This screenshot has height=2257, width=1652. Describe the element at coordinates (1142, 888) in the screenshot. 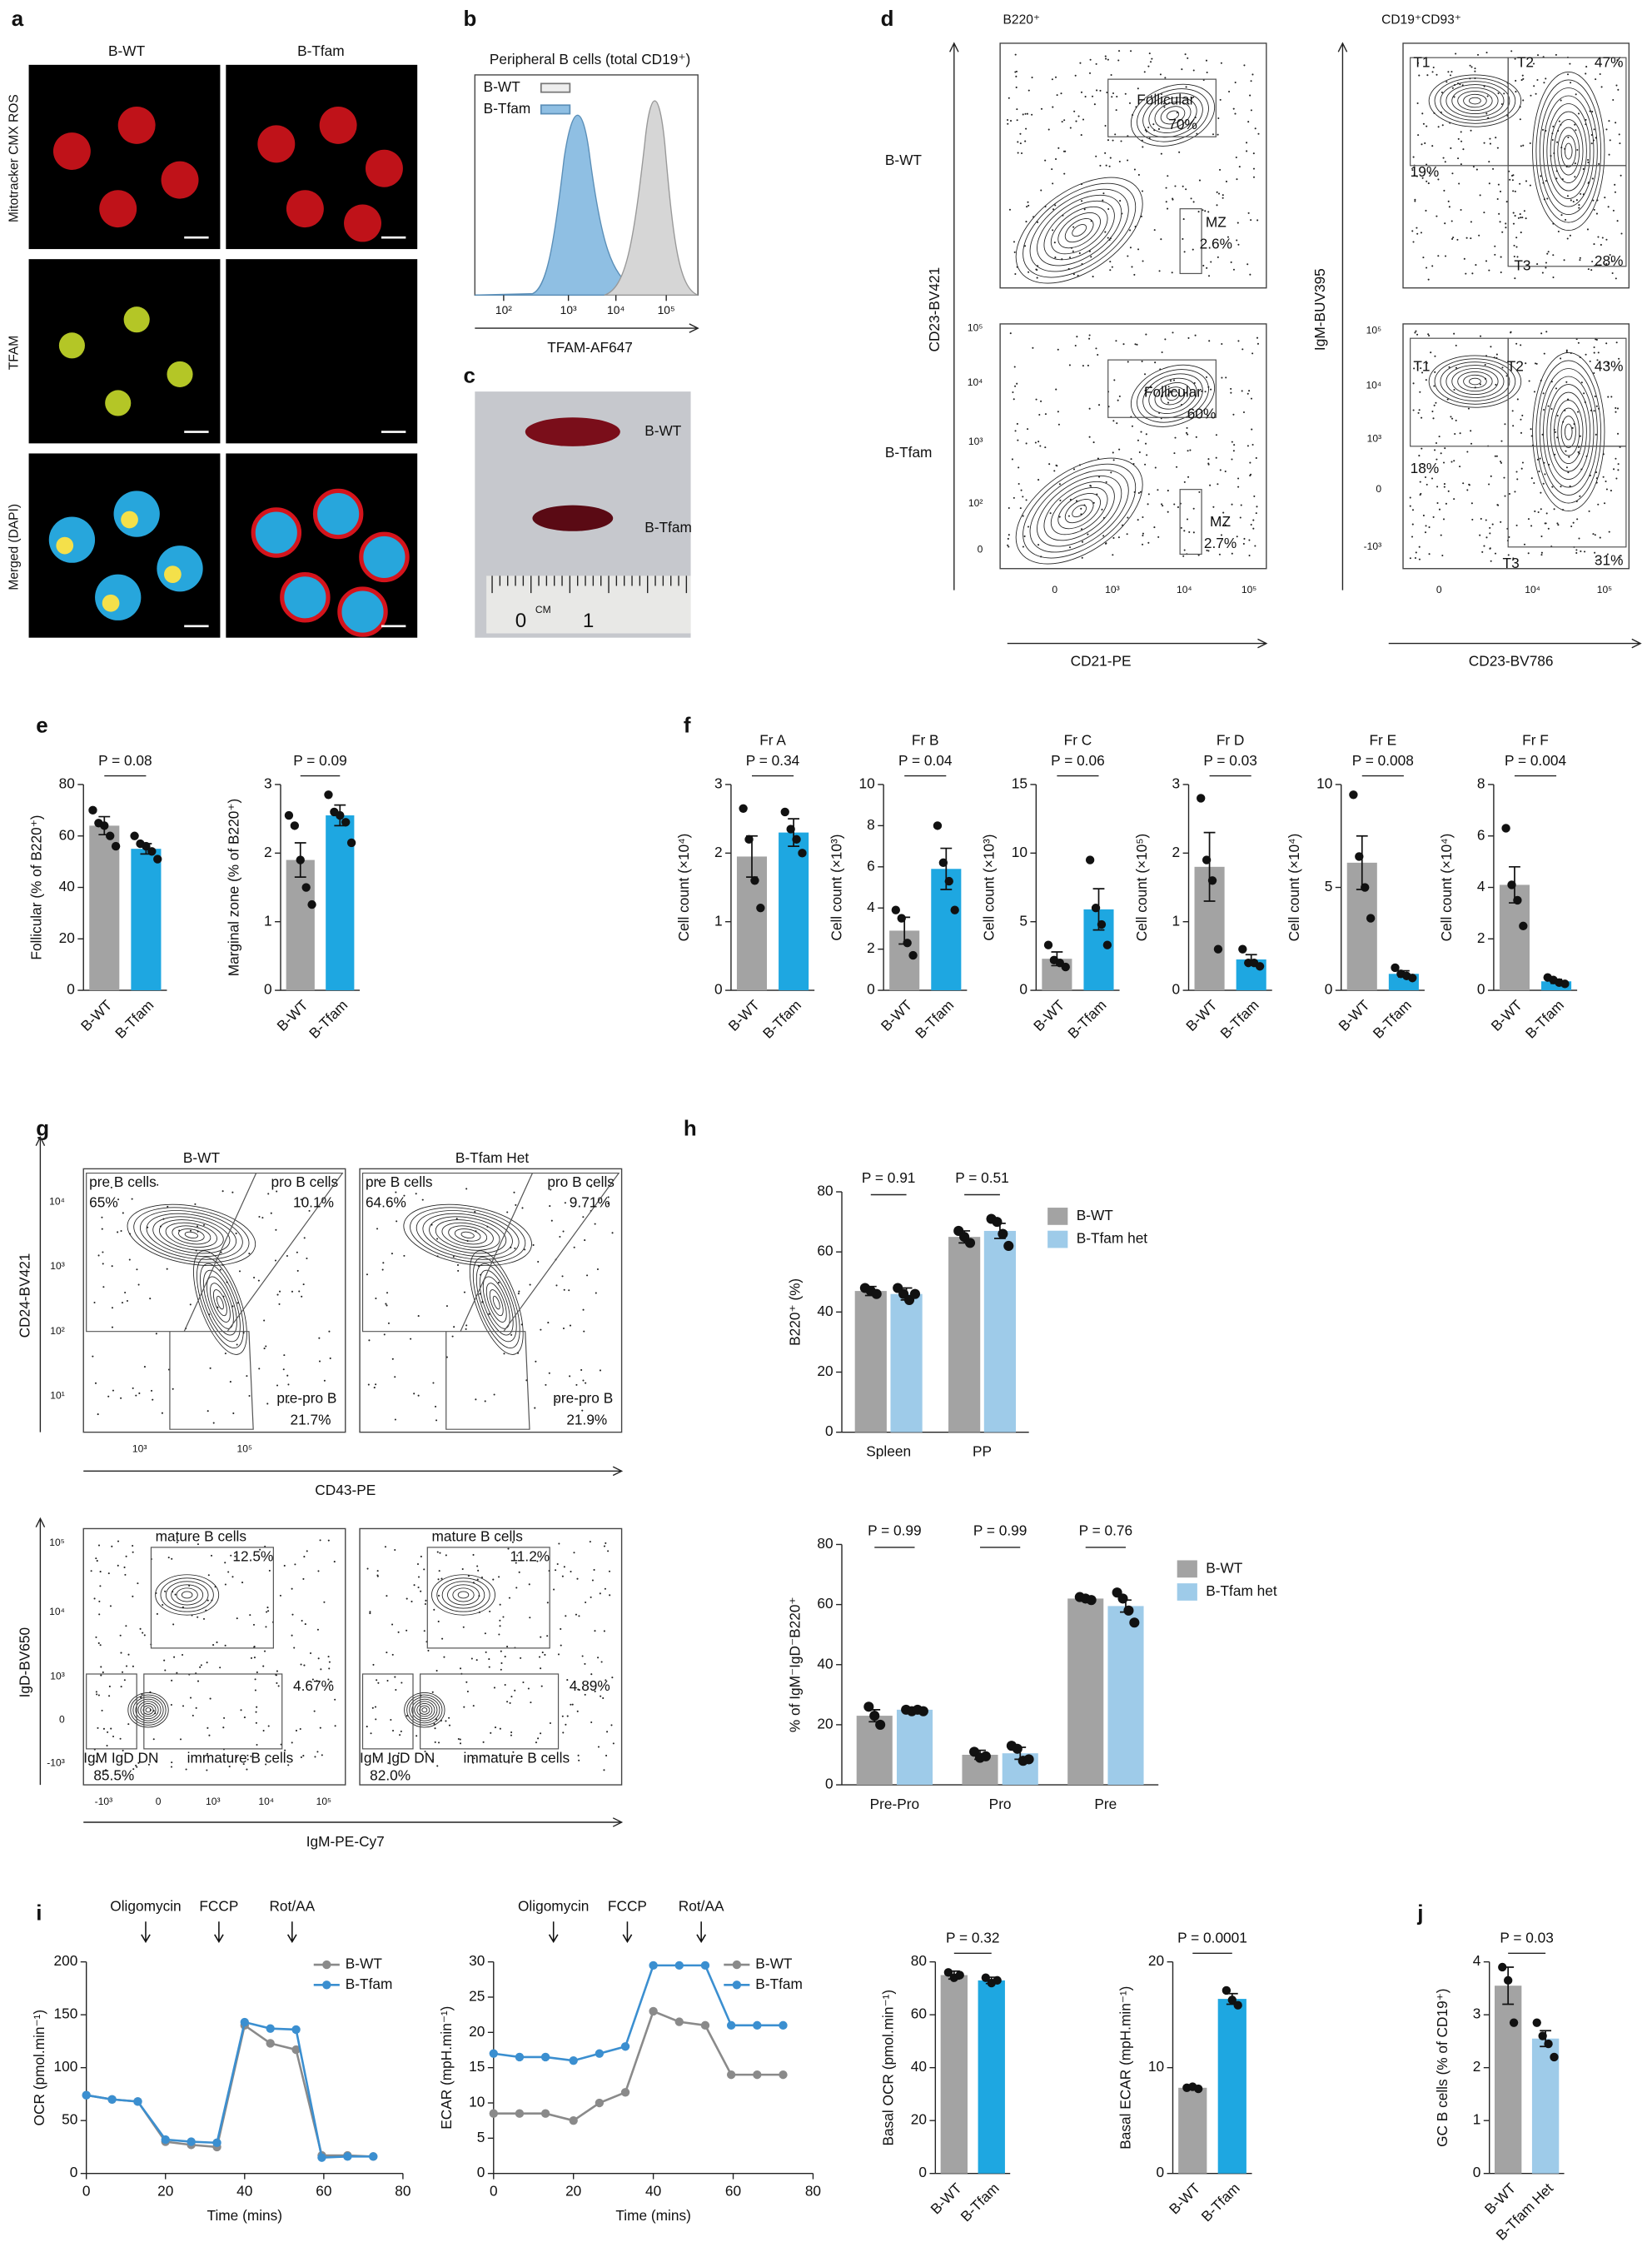

I see `y-axis-label: Cell count (×10⁵)` at that location.